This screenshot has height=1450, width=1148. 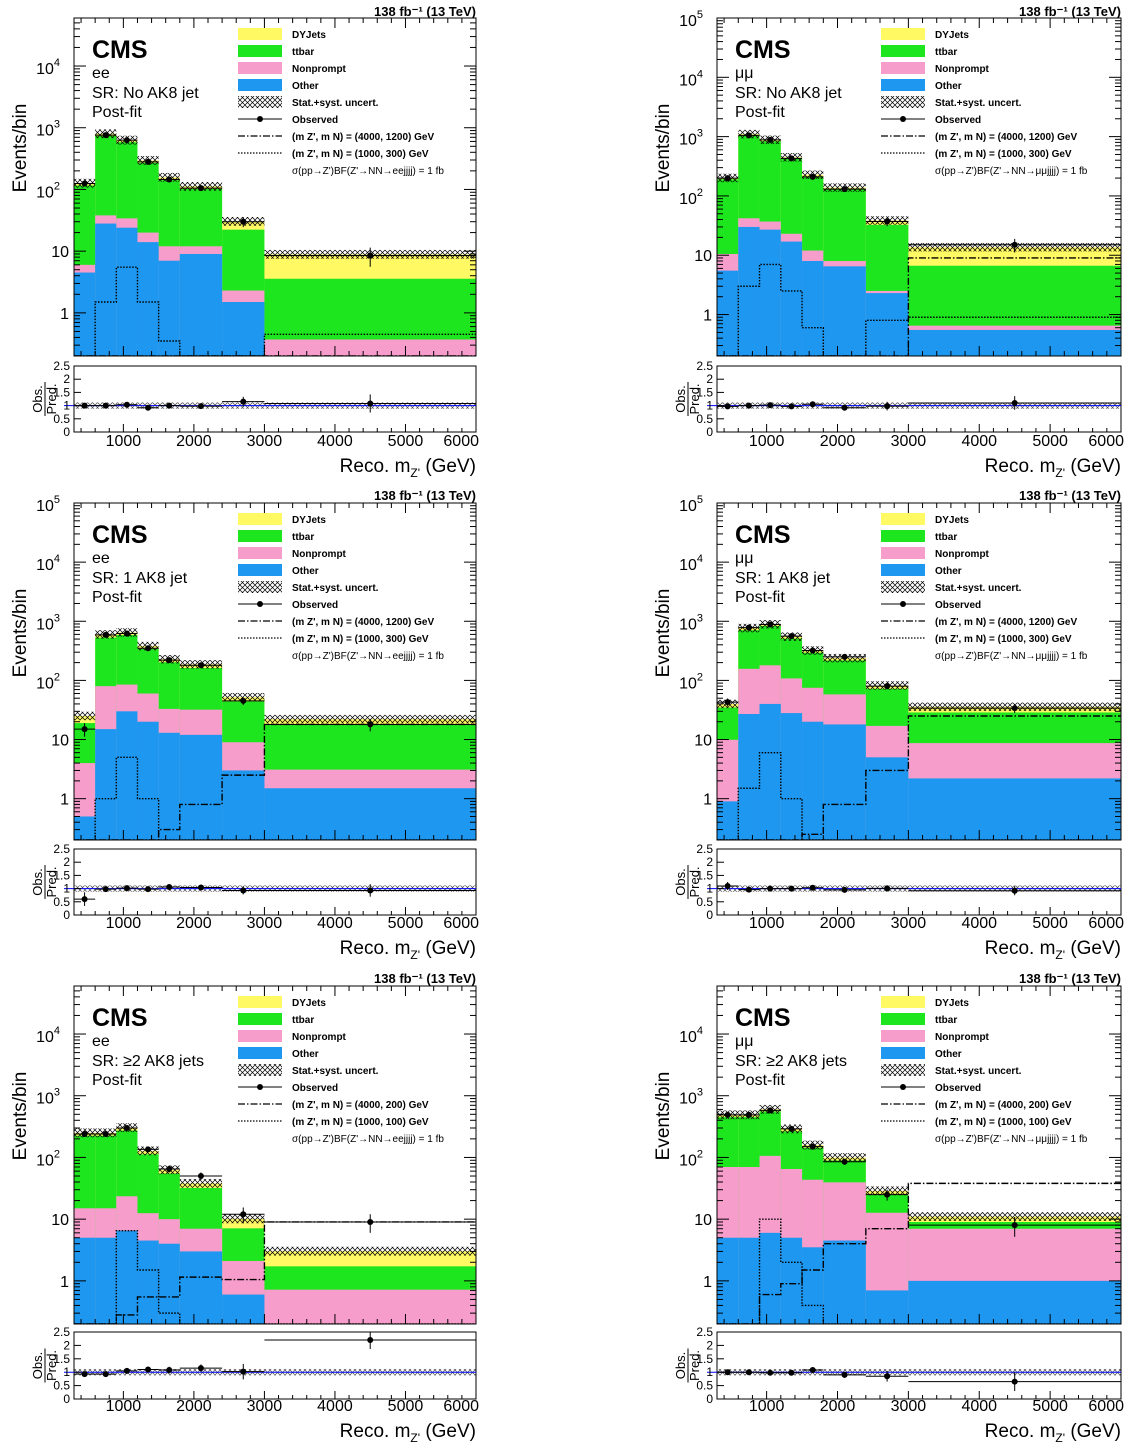 What do you see at coordinates (48, 563) in the screenshot?
I see `y-tick-label: 10⁴` at bounding box center [48, 563].